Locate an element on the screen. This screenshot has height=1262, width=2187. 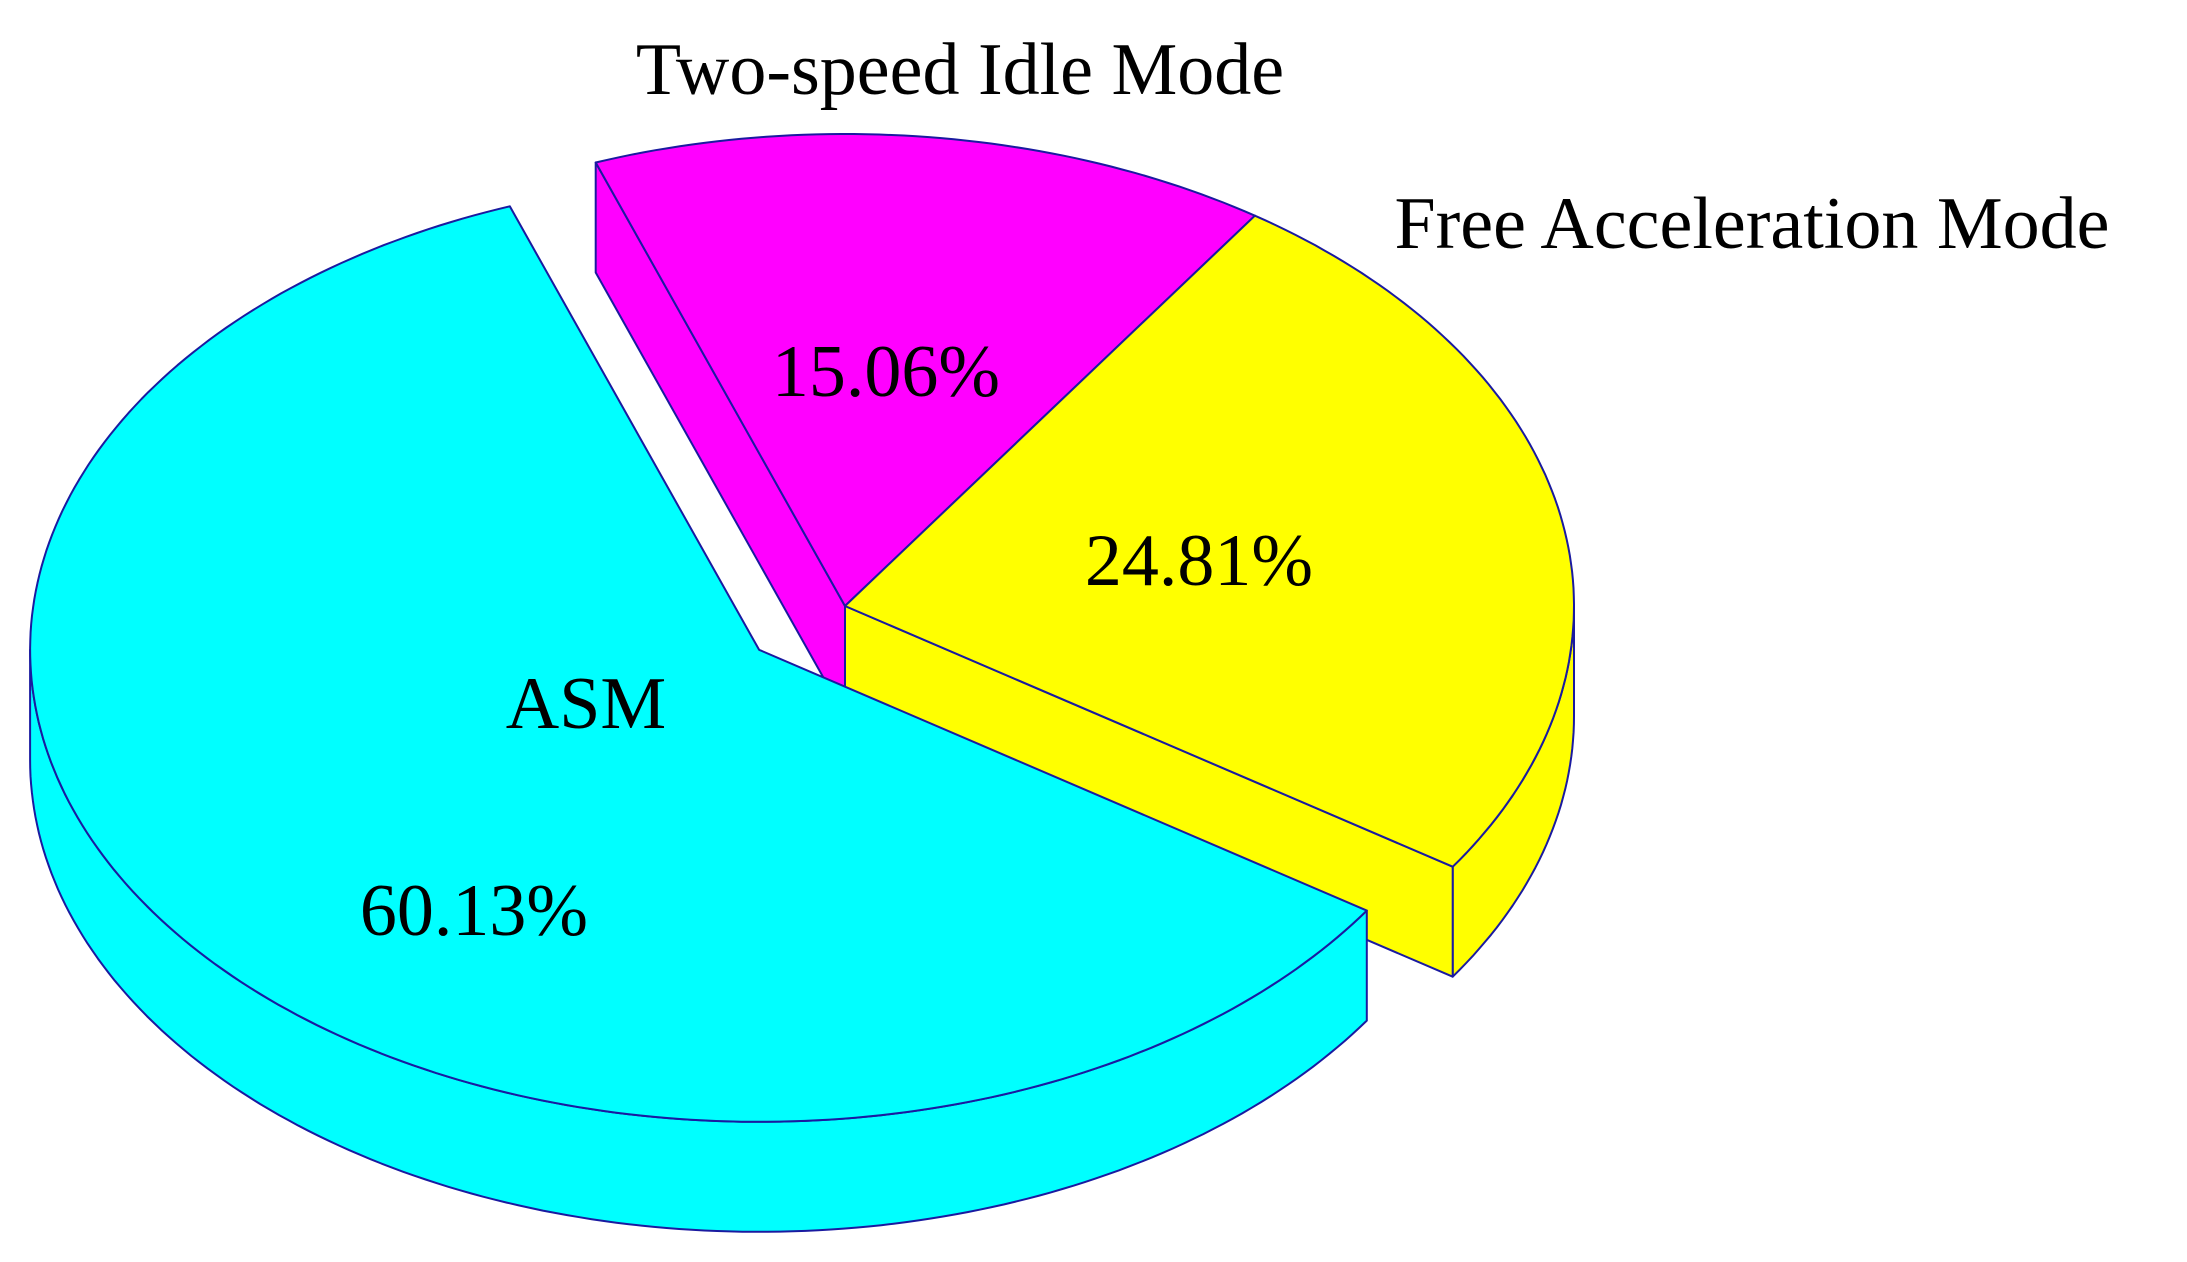
slice-label: Two-speed Idle Mode is located at coordinates (960, 70).